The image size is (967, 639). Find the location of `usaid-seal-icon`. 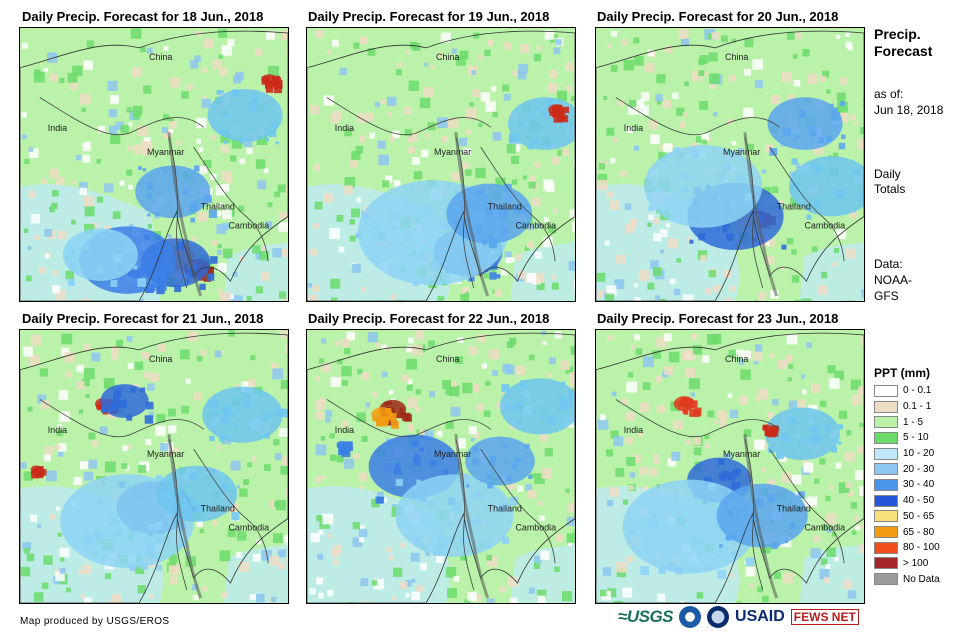

usaid-seal-icon is located at coordinates (718, 617).